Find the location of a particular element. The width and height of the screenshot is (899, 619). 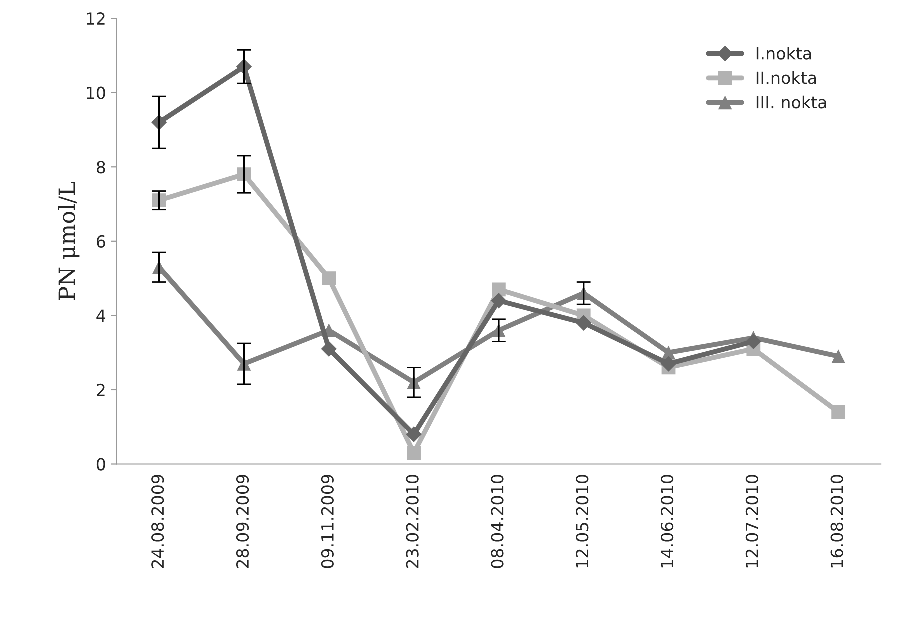

y-tick-label: 10 is located at coordinates (96, 93).